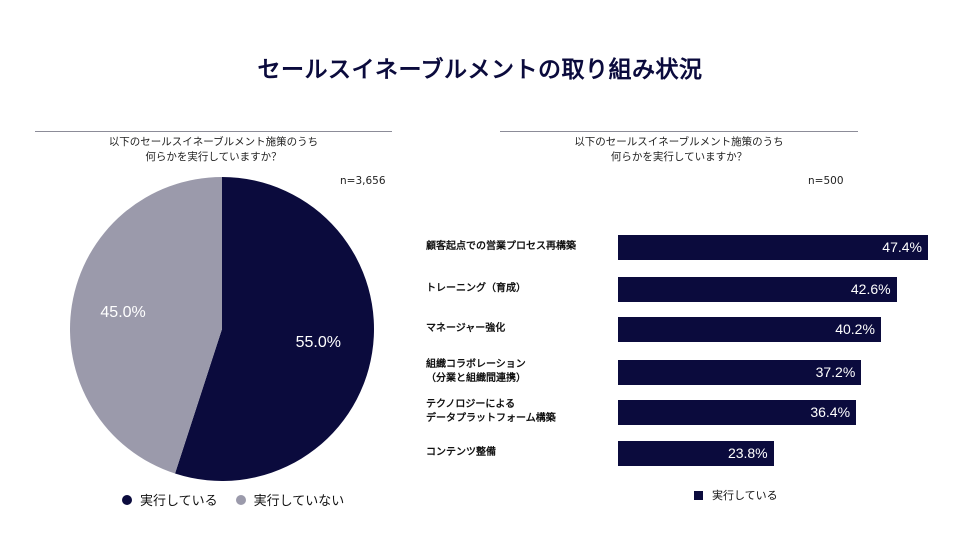  I want to click on bar-category-label-5: コンテンツ整備, so click(461, 452).